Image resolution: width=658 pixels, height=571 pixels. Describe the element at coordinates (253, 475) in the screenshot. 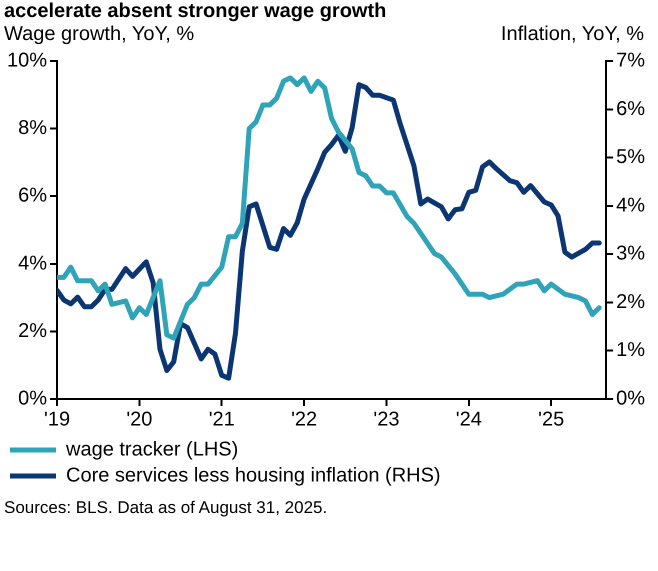

I see `legend-label: Core services less housing inflation (RHS)` at that location.